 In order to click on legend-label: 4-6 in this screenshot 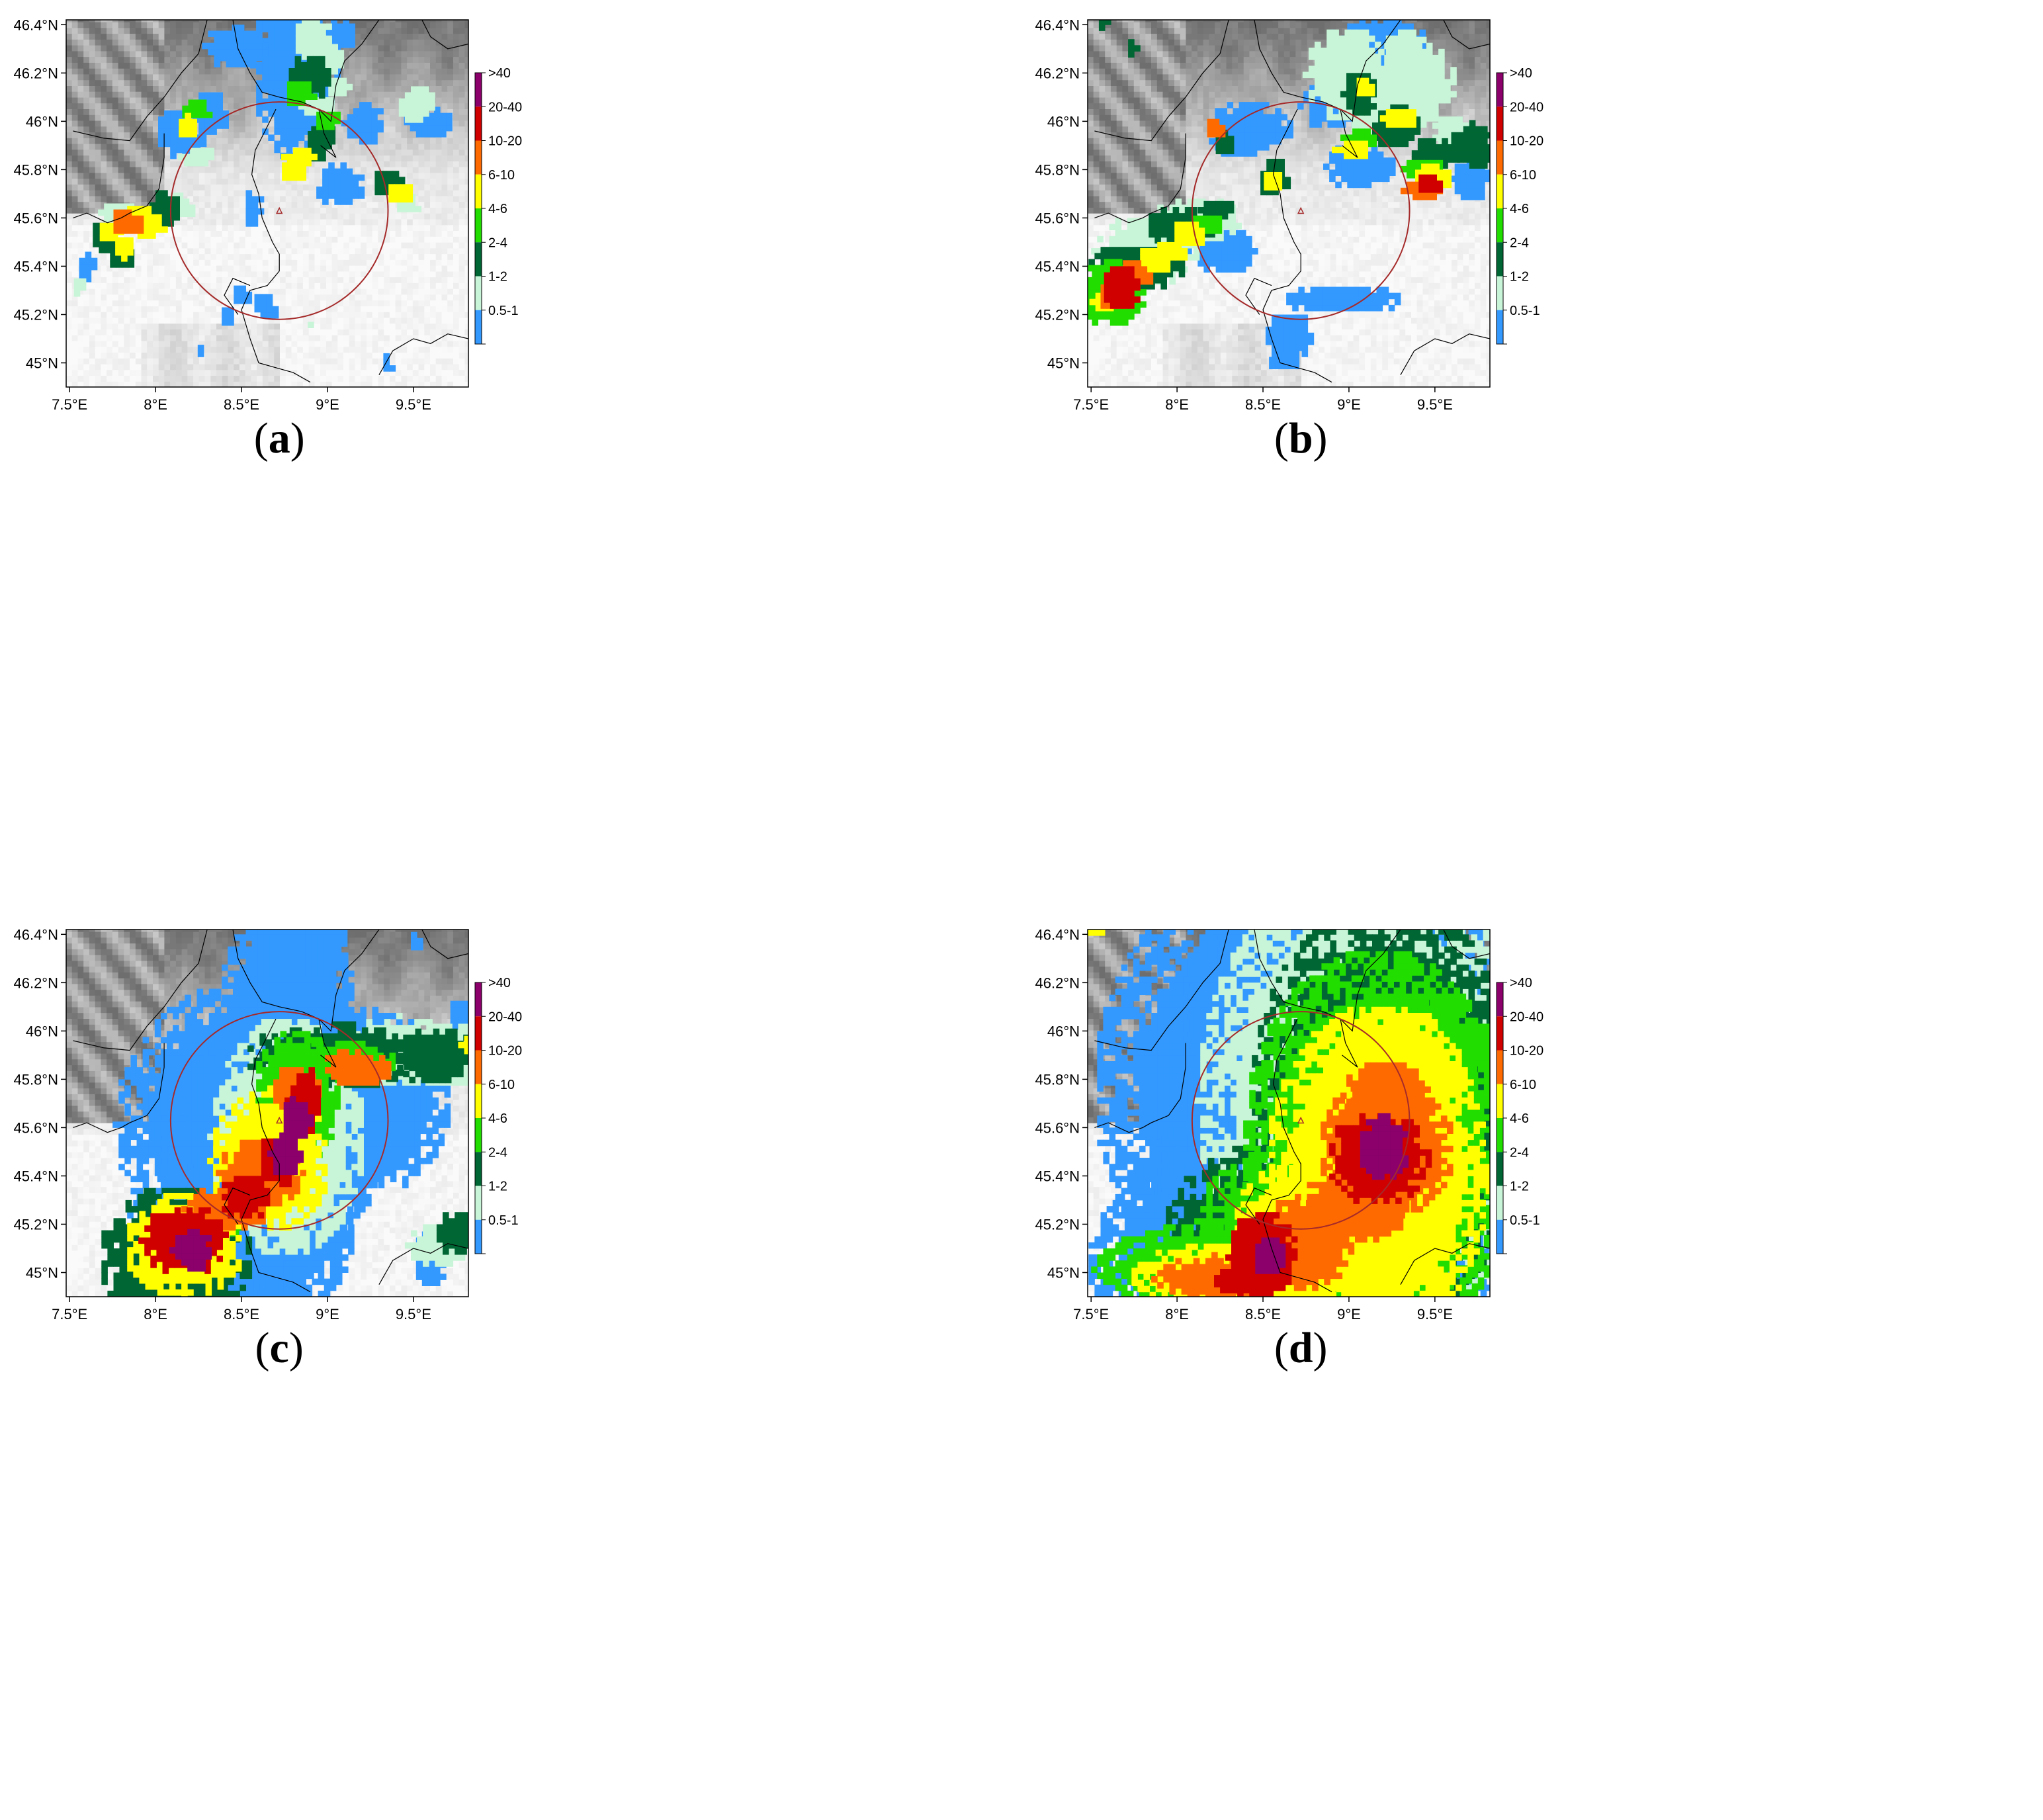, I will do `click(1519, 209)`.